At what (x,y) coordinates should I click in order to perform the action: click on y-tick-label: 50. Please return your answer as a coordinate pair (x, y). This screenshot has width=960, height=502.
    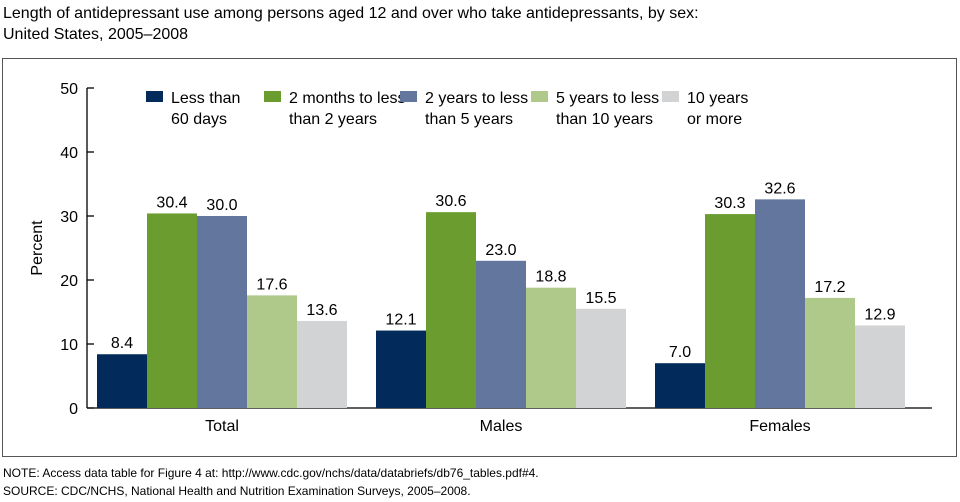
    Looking at the image, I should click on (69, 89).